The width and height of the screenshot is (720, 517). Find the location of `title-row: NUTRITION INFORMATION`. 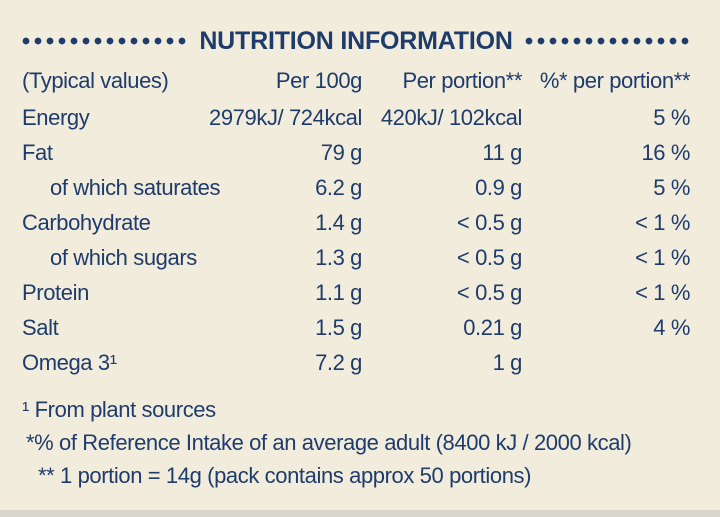

title-row: NUTRITION INFORMATION is located at coordinates (356, 41).